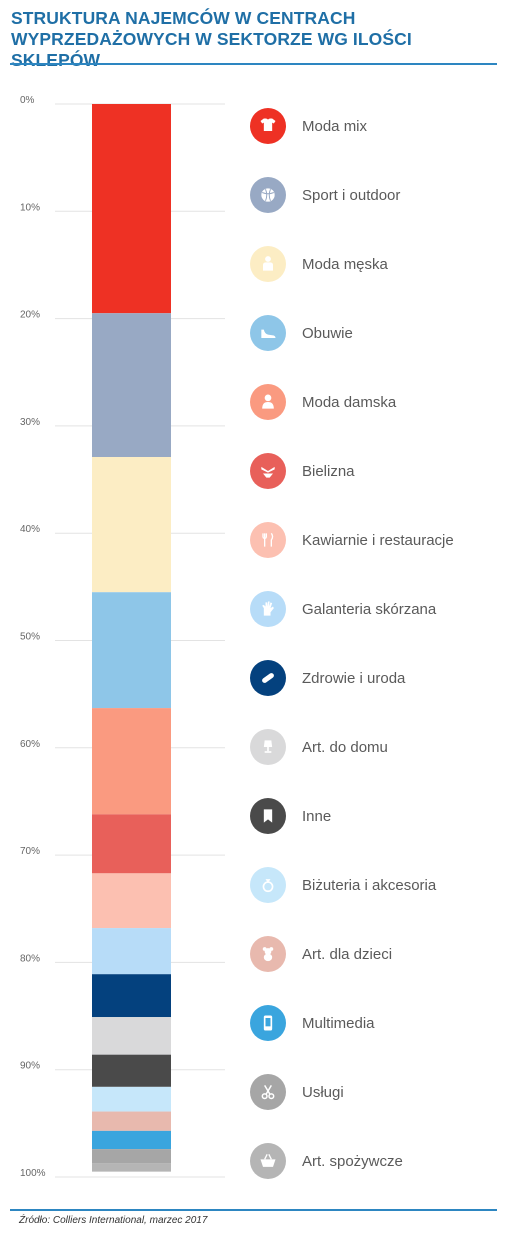  I want to click on legend-item: Inne, so click(290, 816).